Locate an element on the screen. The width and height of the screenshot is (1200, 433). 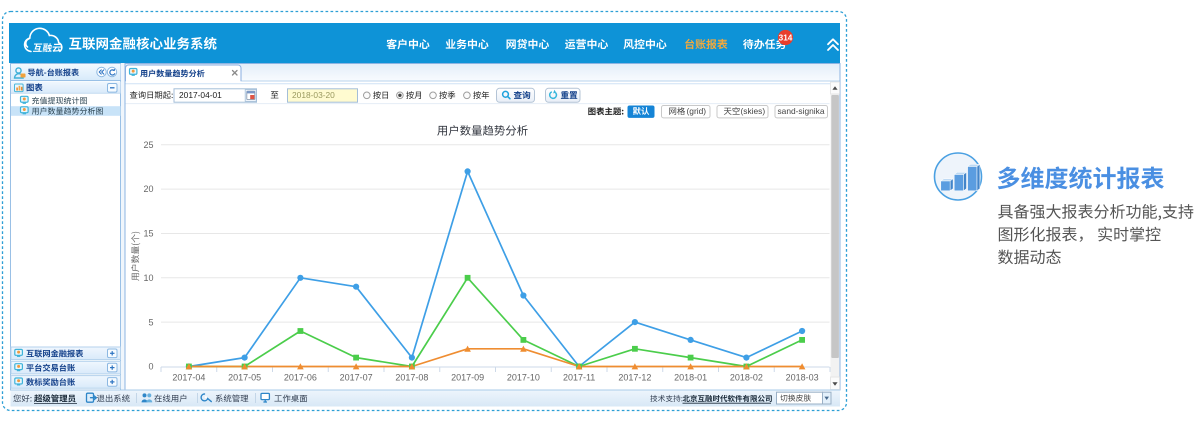
svg-text: 314 is located at coordinates (786, 37).